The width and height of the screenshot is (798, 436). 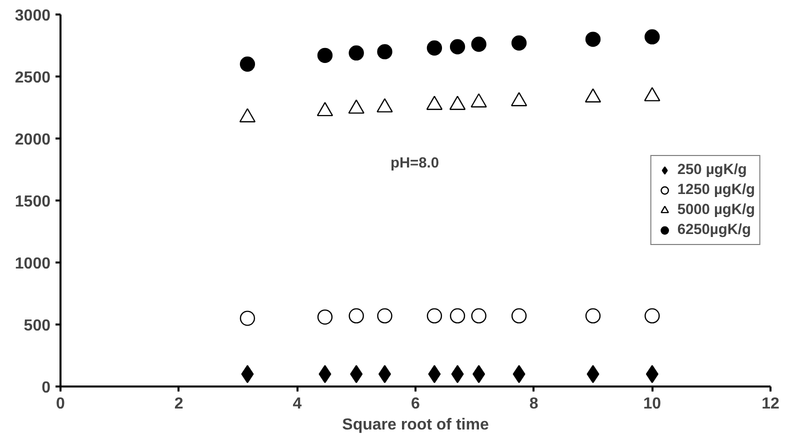 I want to click on y-tick-label: 2500, so click(x=32, y=78).